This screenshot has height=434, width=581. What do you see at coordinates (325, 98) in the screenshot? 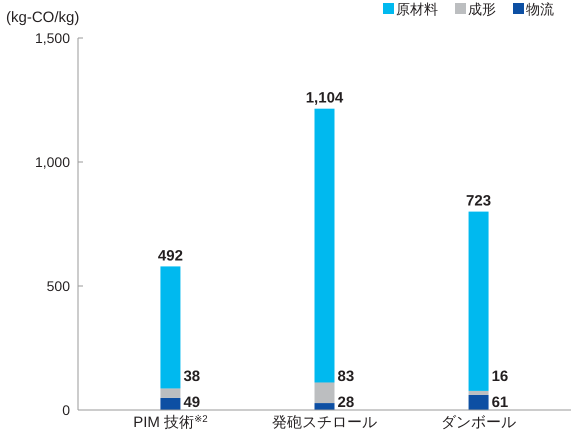
I see `data-label: 1,104` at bounding box center [325, 98].